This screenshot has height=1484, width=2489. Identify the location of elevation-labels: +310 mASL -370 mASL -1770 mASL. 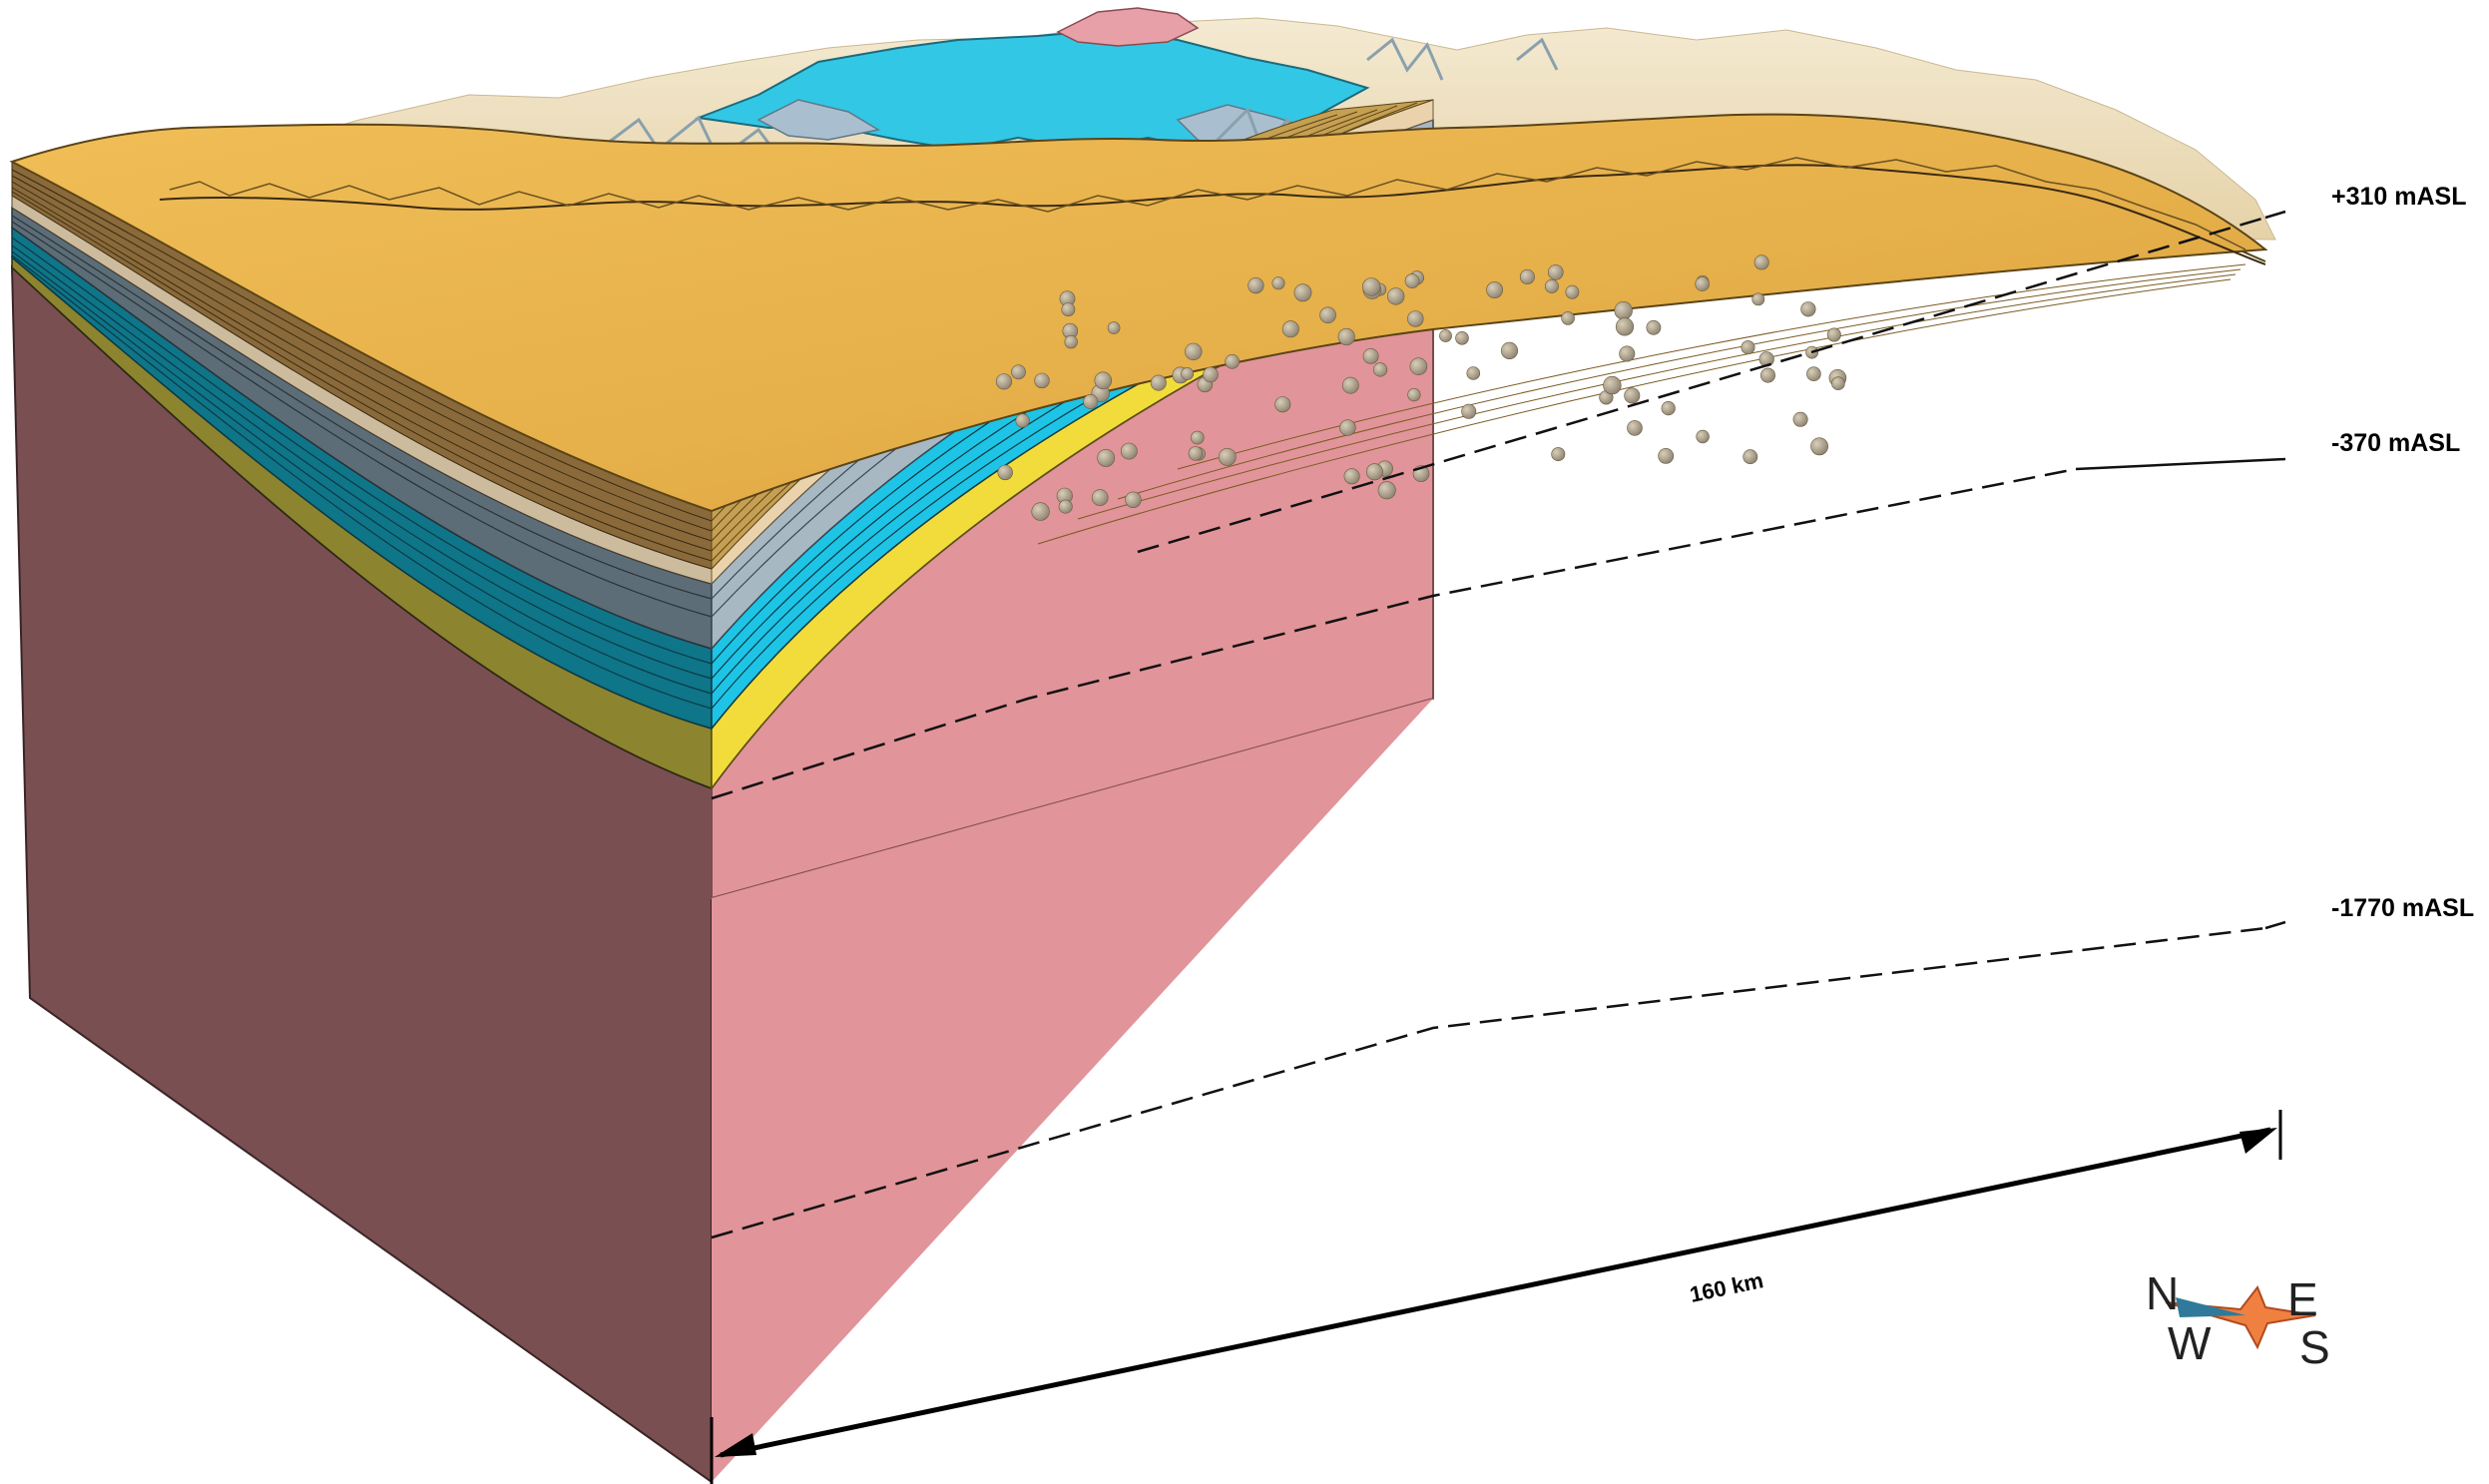
(2402, 552).